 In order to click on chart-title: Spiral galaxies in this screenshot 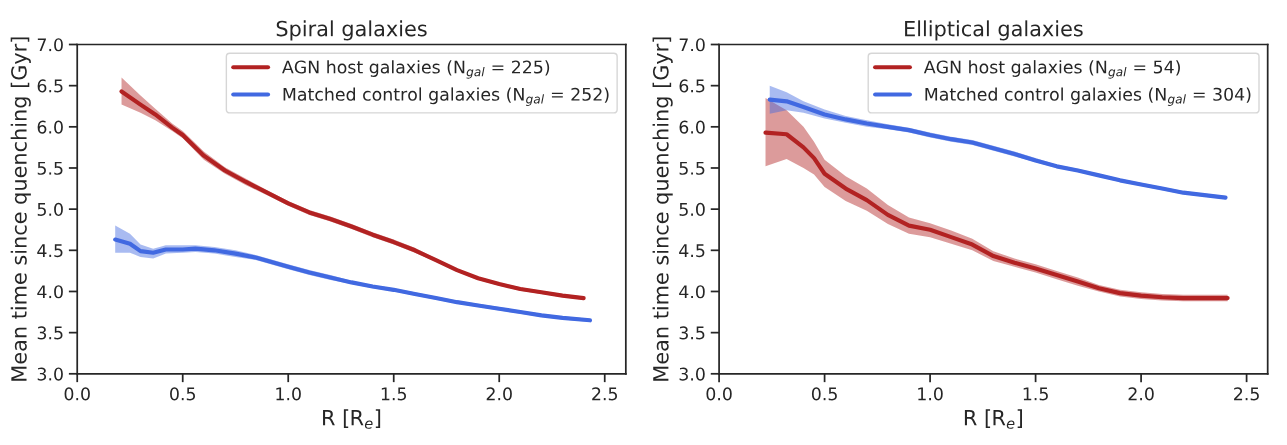, I will do `click(351, 30)`.